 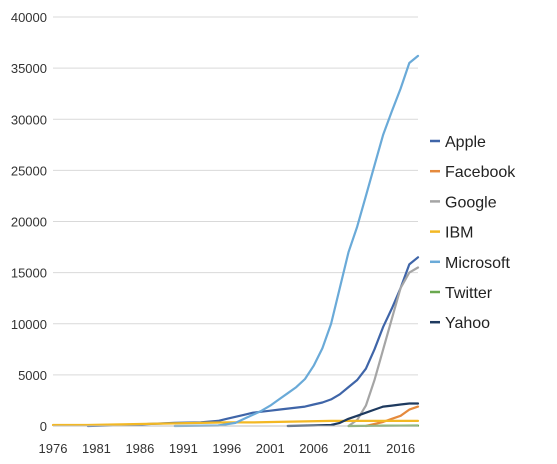 I want to click on legend-label-facebook: Facebook, so click(x=480, y=172).